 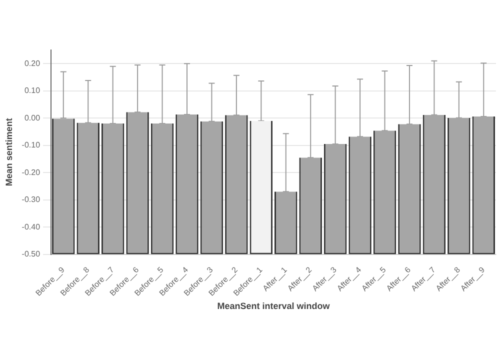 I want to click on y-tick-label: -0.30, so click(x=31, y=199).